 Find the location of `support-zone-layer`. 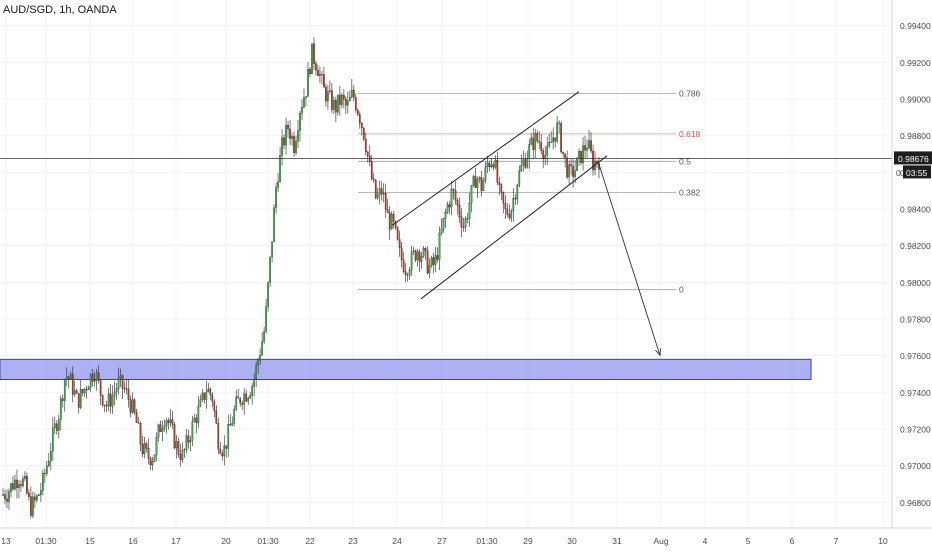

support-zone-layer is located at coordinates (406, 369).